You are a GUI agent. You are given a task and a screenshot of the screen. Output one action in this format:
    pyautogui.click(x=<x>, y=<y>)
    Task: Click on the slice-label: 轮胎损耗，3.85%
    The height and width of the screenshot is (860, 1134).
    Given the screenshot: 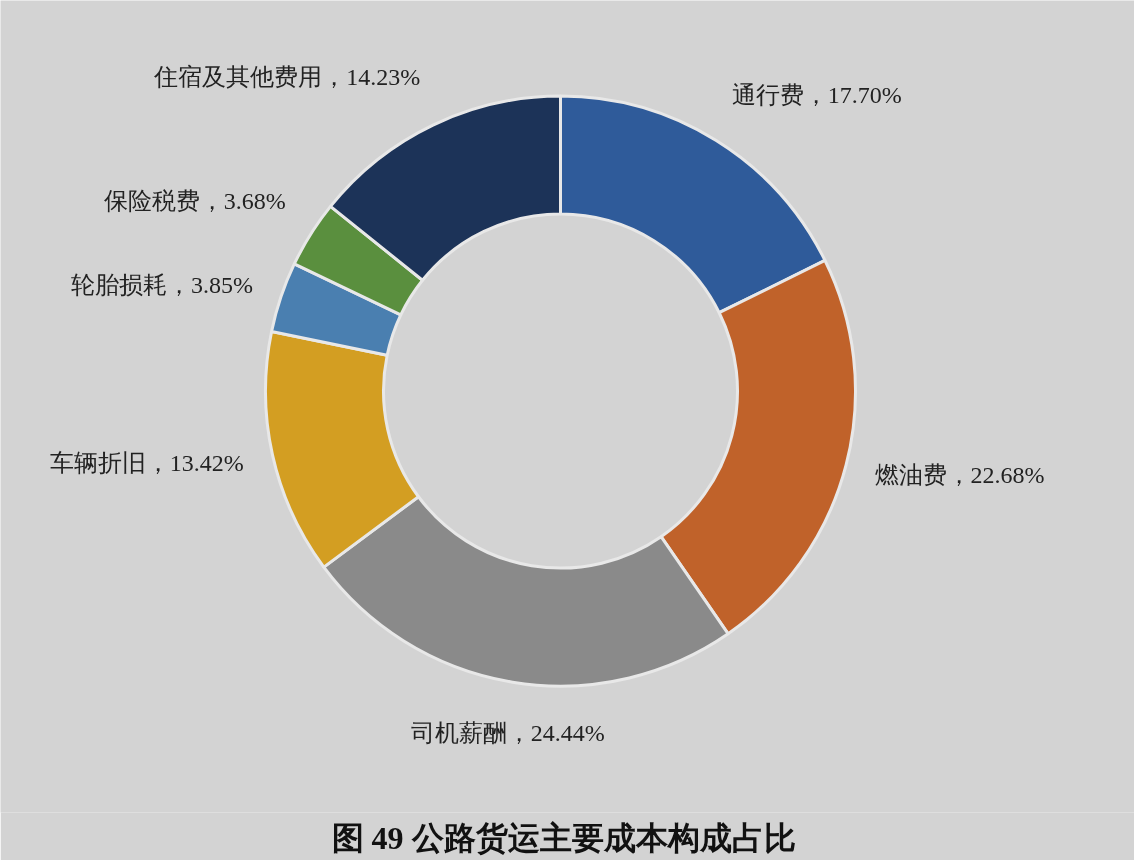 What is the action you would take?
    pyautogui.click(x=161, y=284)
    